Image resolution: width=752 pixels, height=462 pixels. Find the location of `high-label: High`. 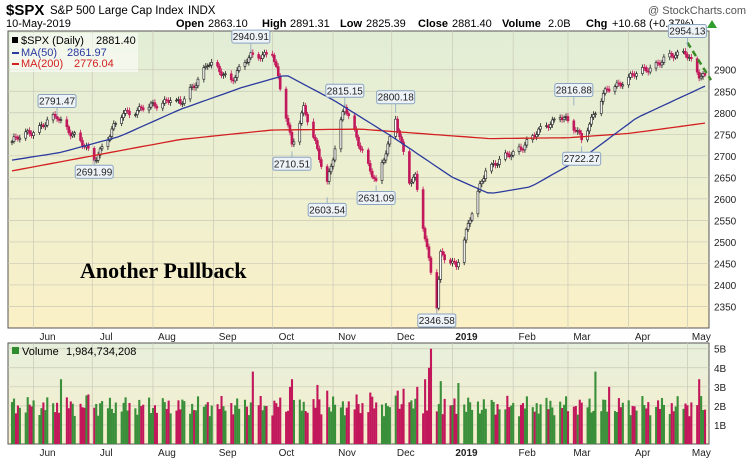

high-label: High is located at coordinates (274, 24).